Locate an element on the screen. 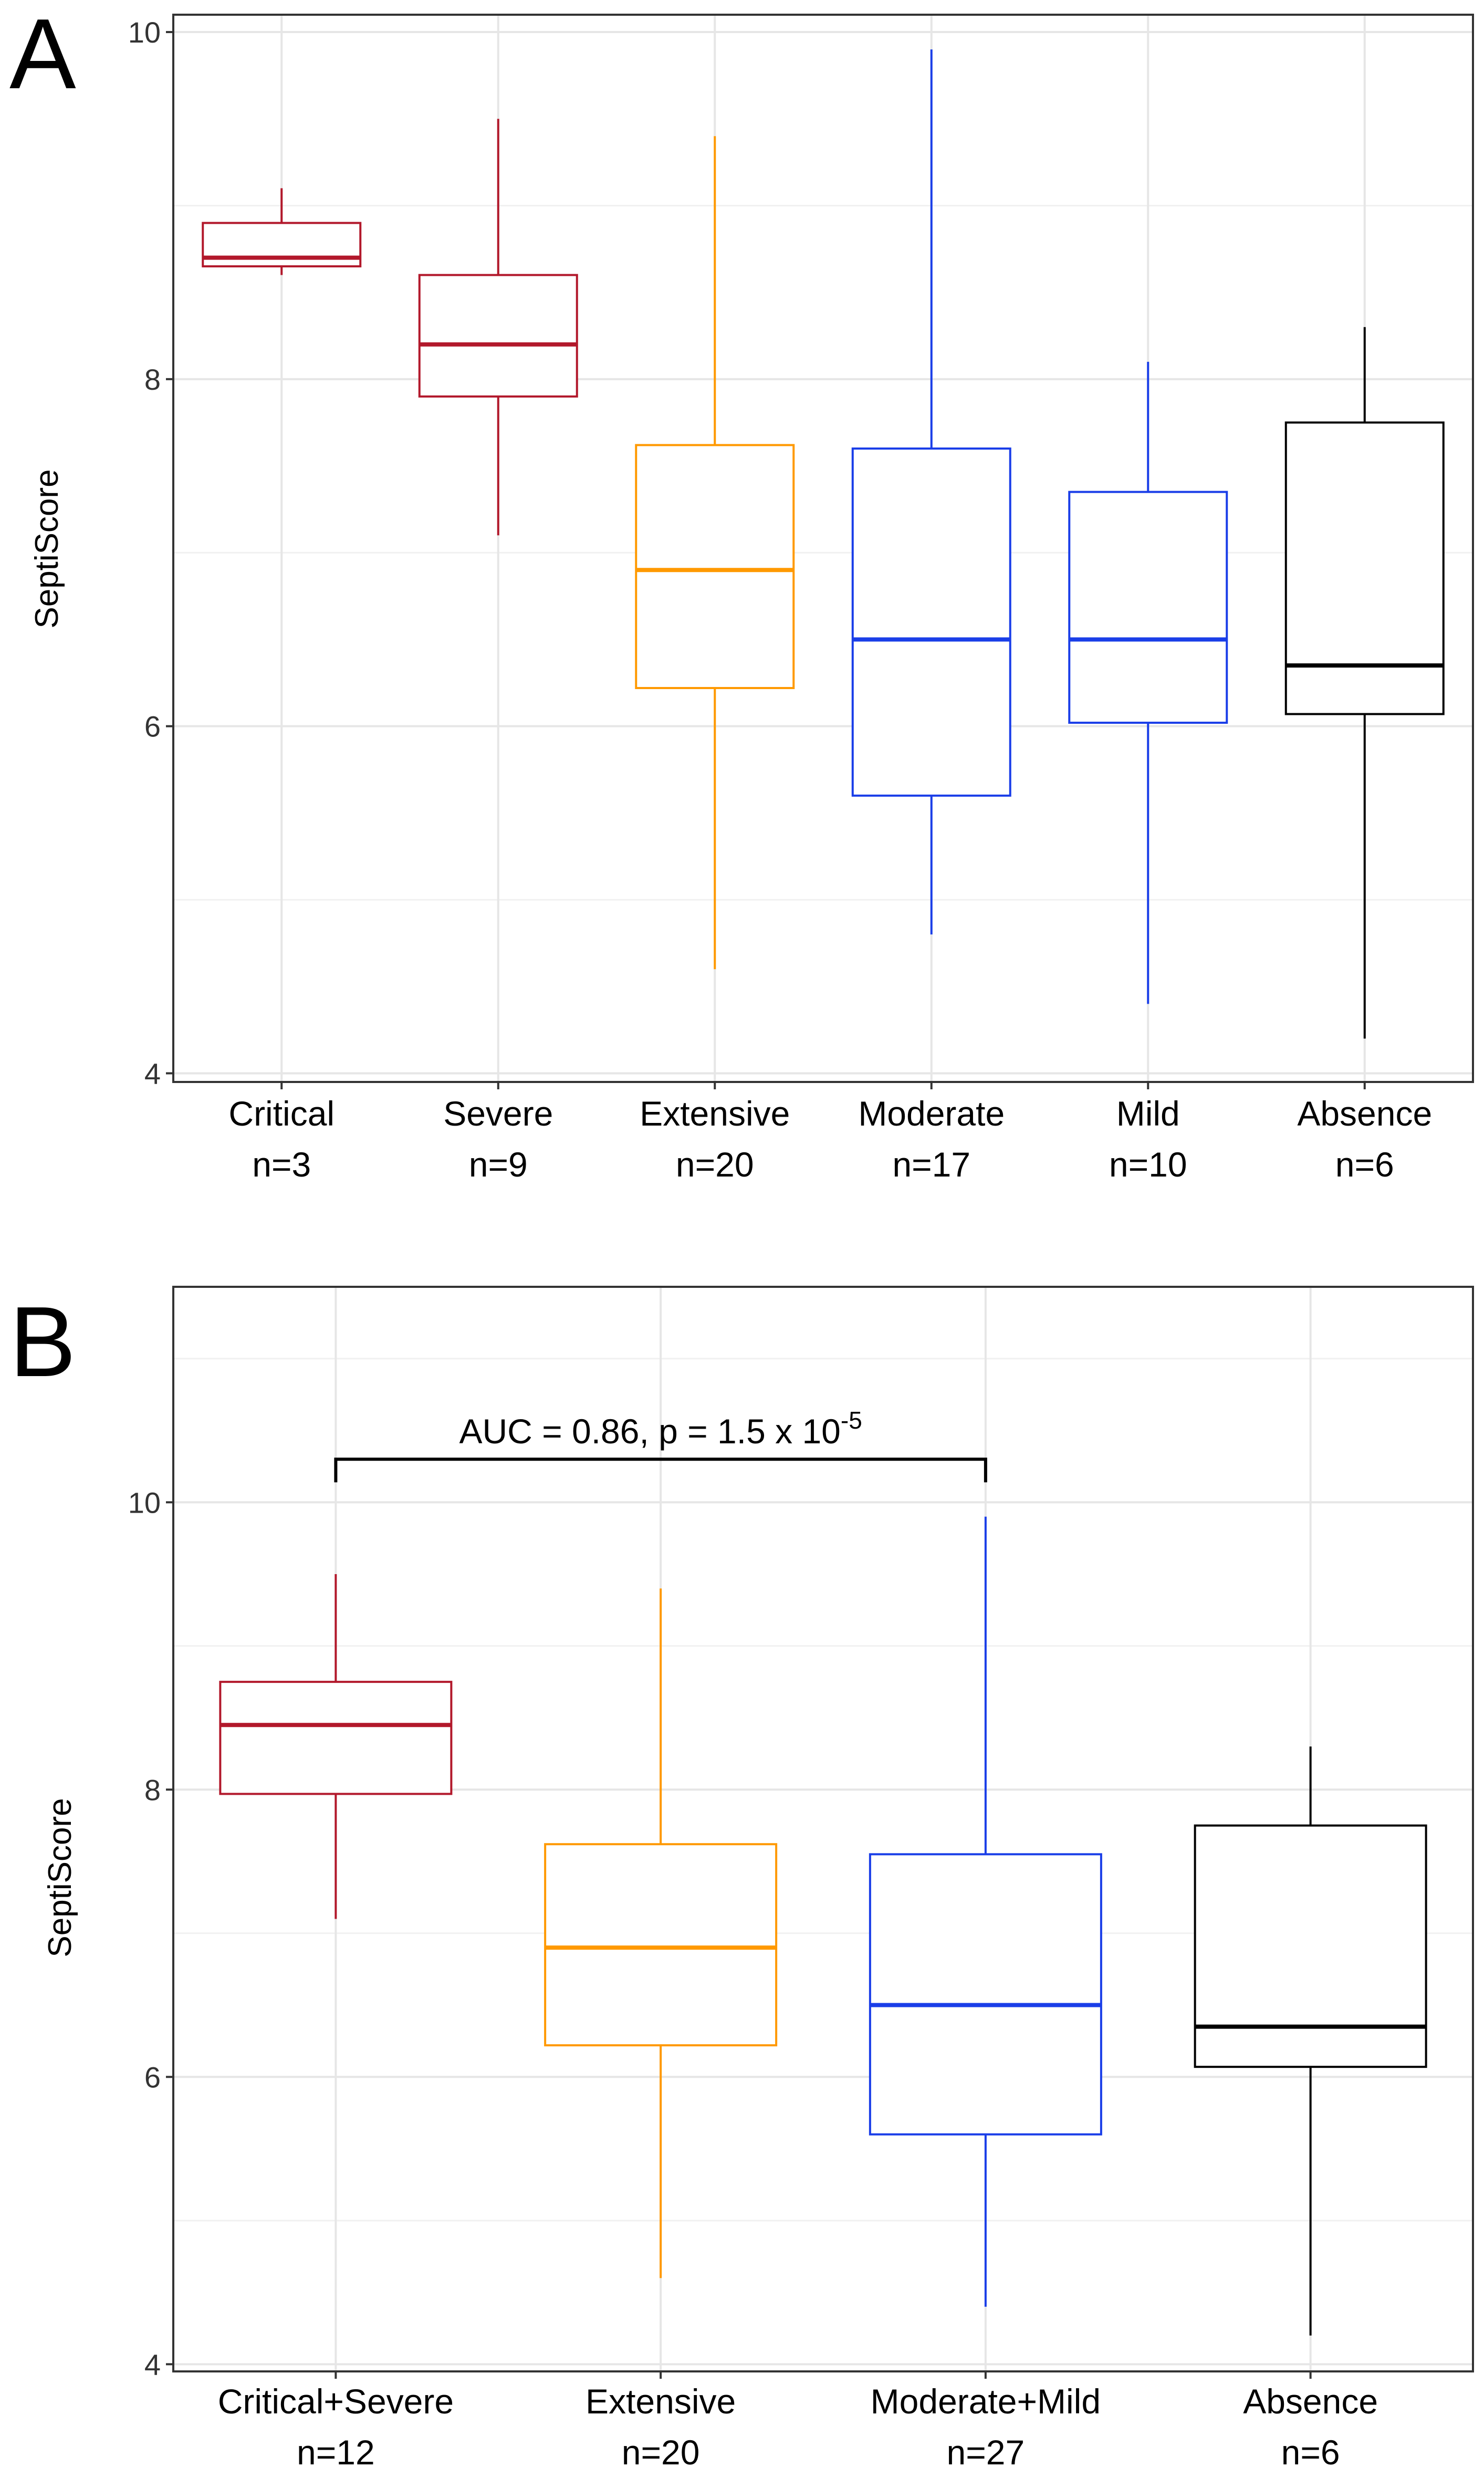 The width and height of the screenshot is (1484, 2467). panel-b-category-count: n=27 is located at coordinates (986, 2450).